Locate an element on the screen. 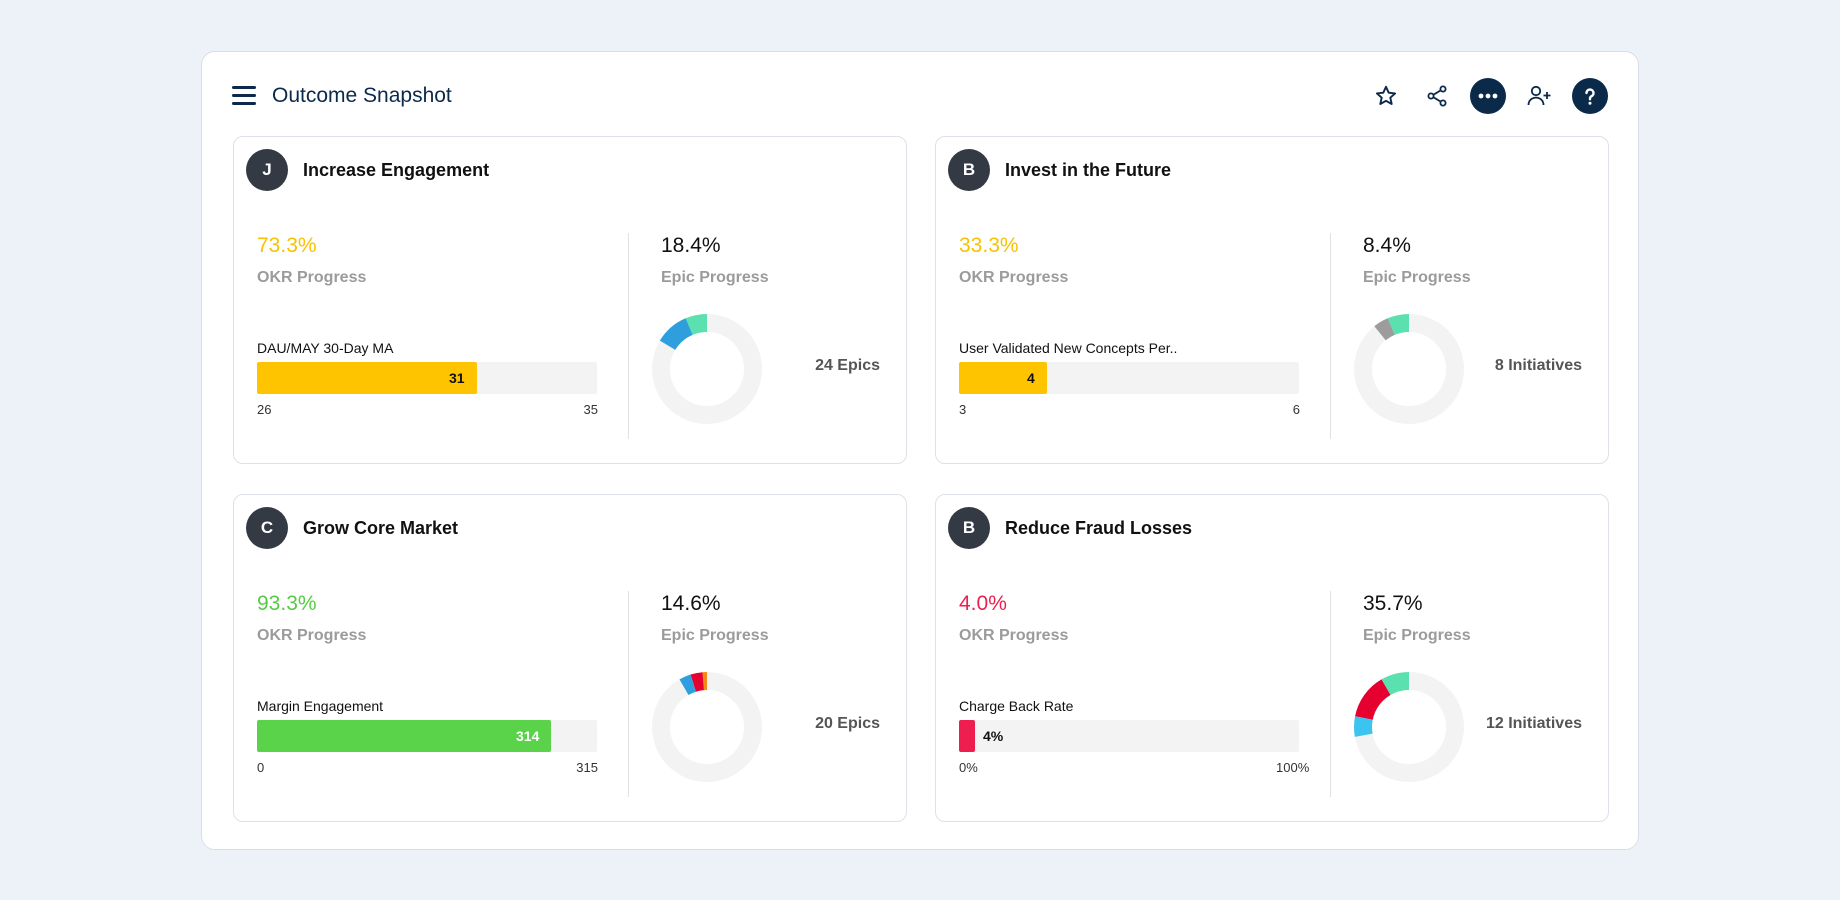  share-button is located at coordinates (1437, 96).